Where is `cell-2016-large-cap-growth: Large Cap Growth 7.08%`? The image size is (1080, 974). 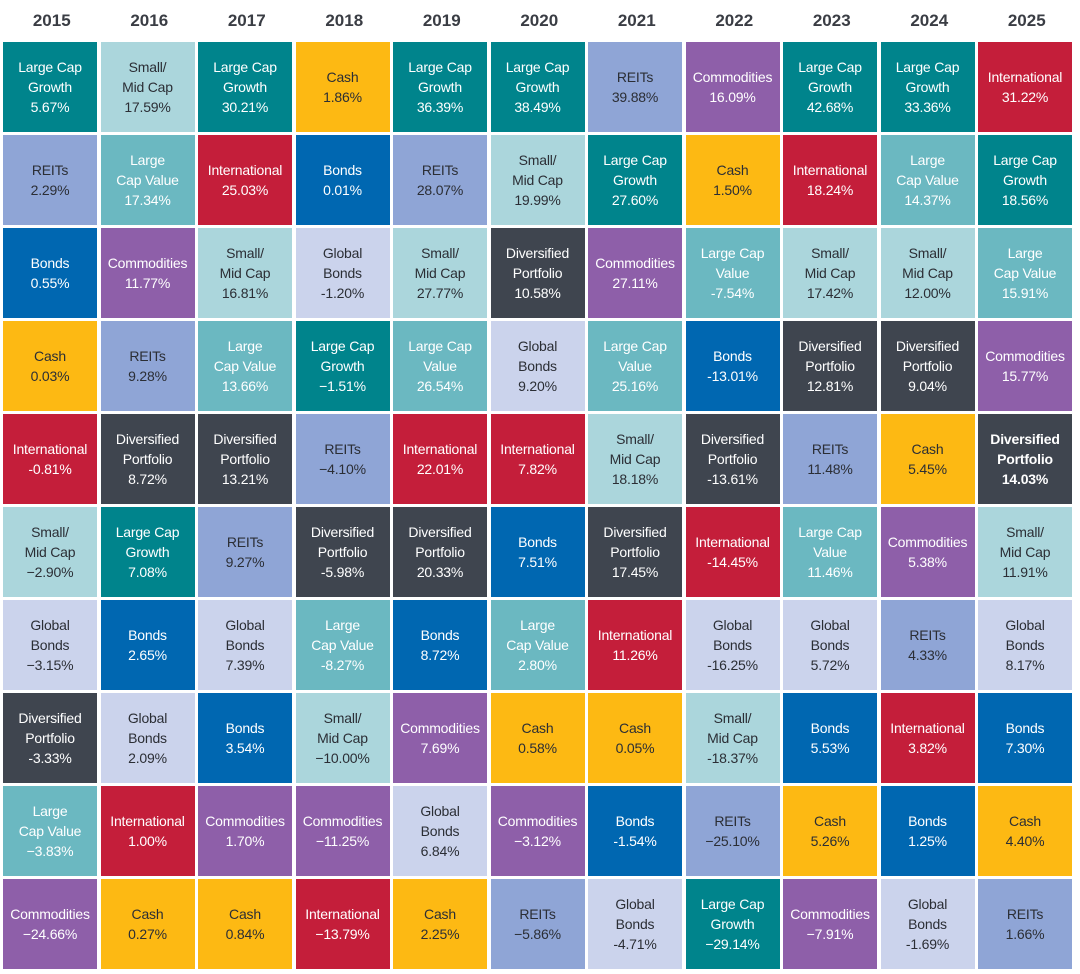 cell-2016-large-cap-growth: Large Cap Growth 7.08% is located at coordinates (147, 552).